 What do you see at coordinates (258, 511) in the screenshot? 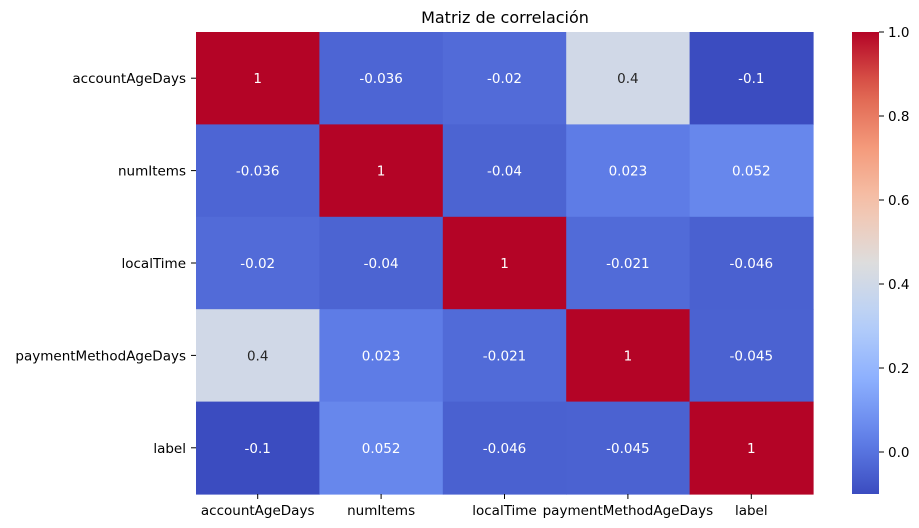
I see `column-label: accountAgeDays` at bounding box center [258, 511].